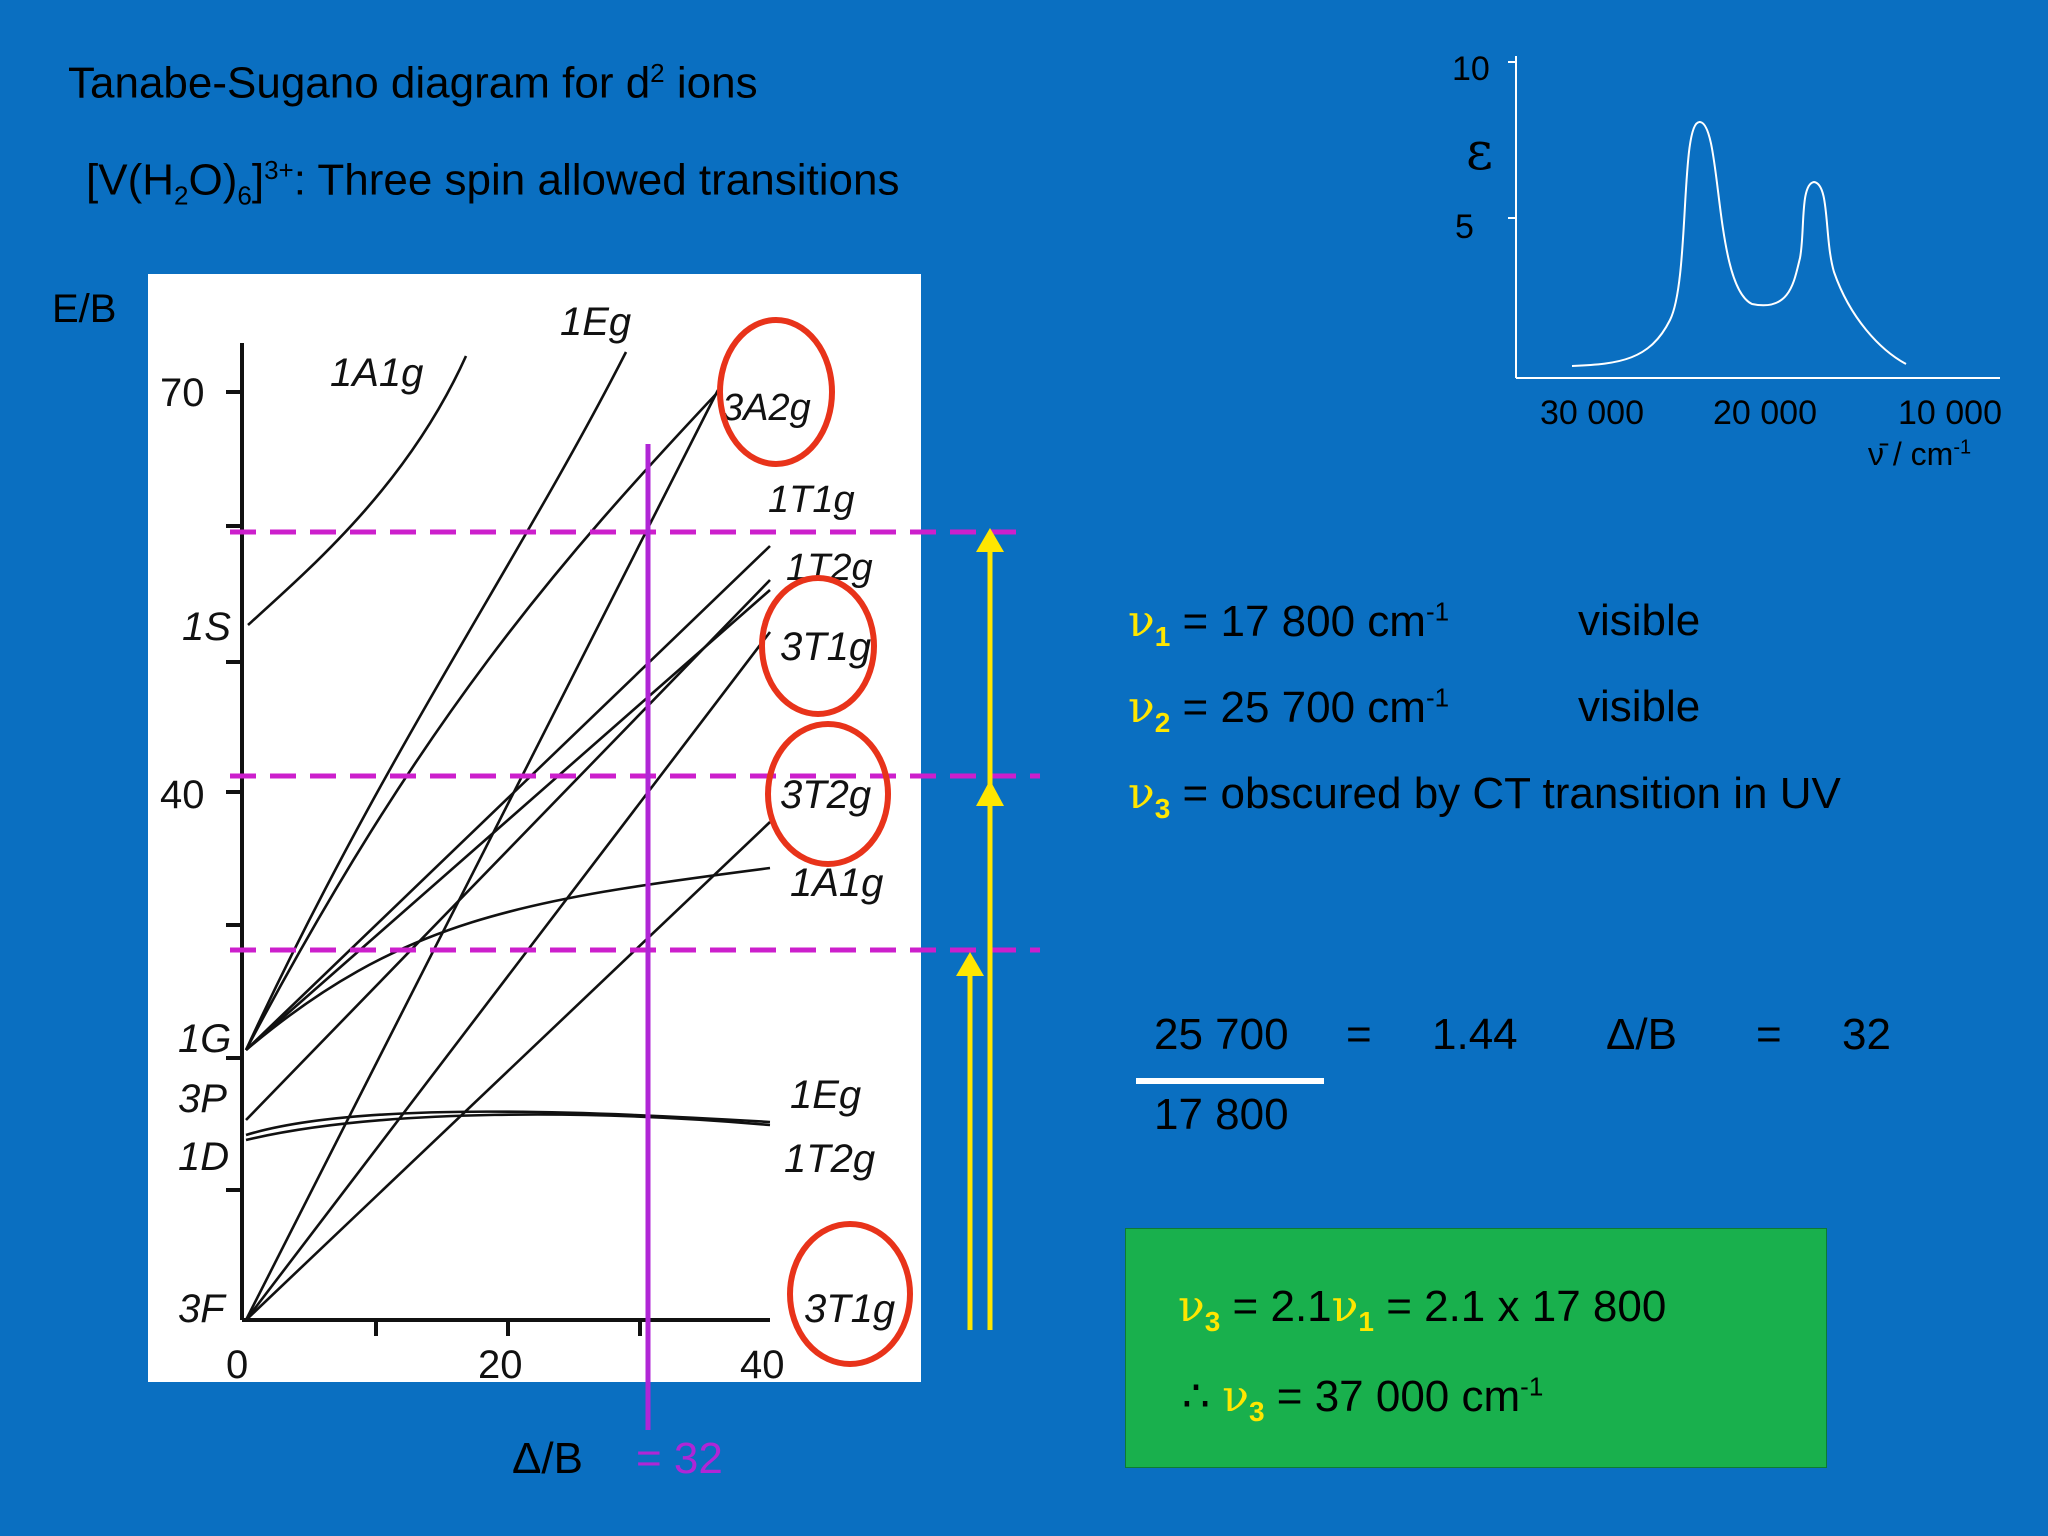 The width and height of the screenshot is (2048, 1536). I want to click on state-label-1Eg-low: 1Eg, so click(825, 1095).